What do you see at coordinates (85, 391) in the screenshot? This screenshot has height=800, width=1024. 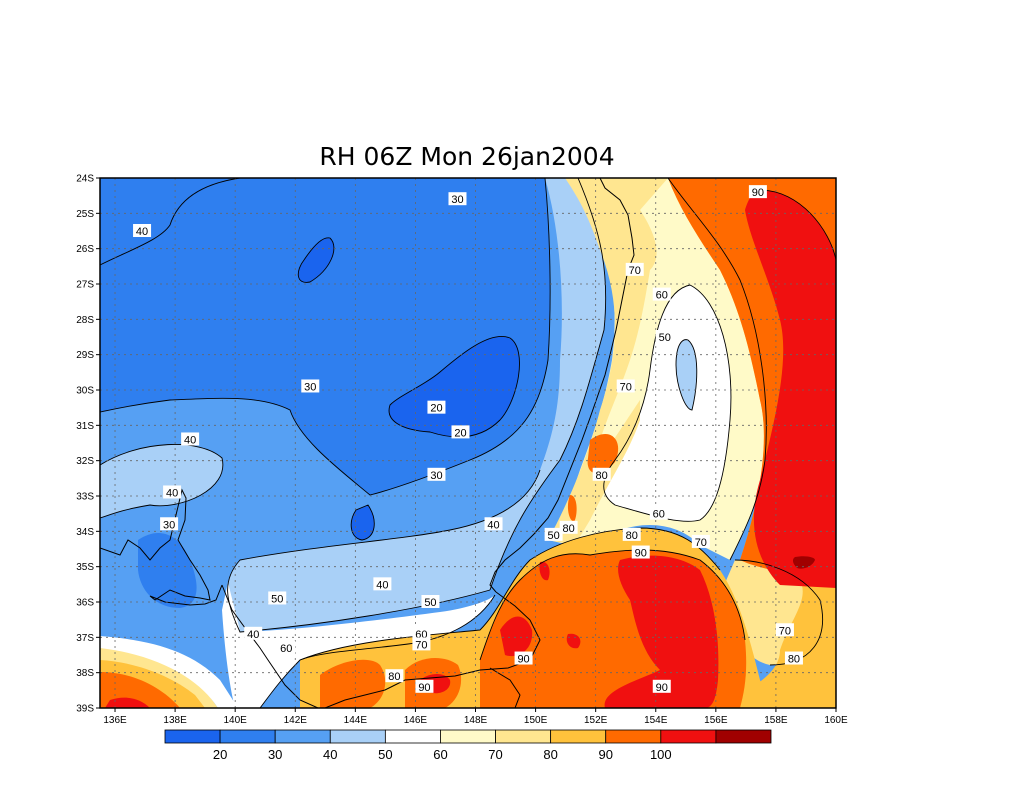 I see `lat-tick-label: 30S` at bounding box center [85, 391].